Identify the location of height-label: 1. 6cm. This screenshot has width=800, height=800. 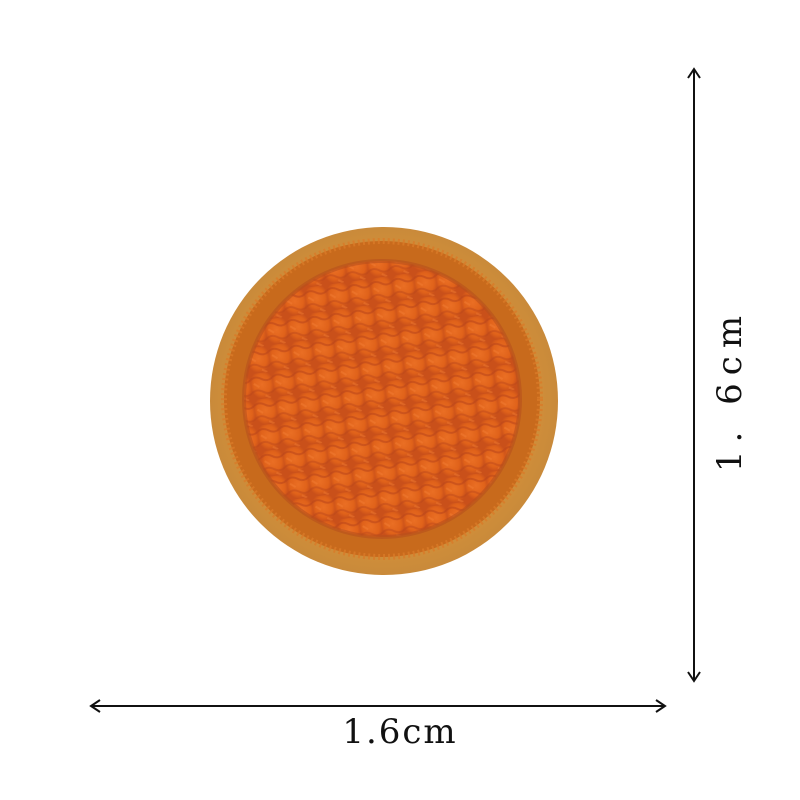
(730, 390).